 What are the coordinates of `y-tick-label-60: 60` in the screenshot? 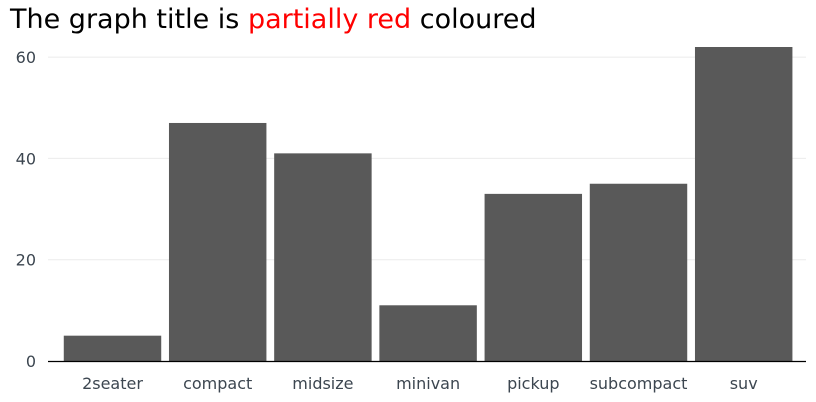 It's located at (26, 57).